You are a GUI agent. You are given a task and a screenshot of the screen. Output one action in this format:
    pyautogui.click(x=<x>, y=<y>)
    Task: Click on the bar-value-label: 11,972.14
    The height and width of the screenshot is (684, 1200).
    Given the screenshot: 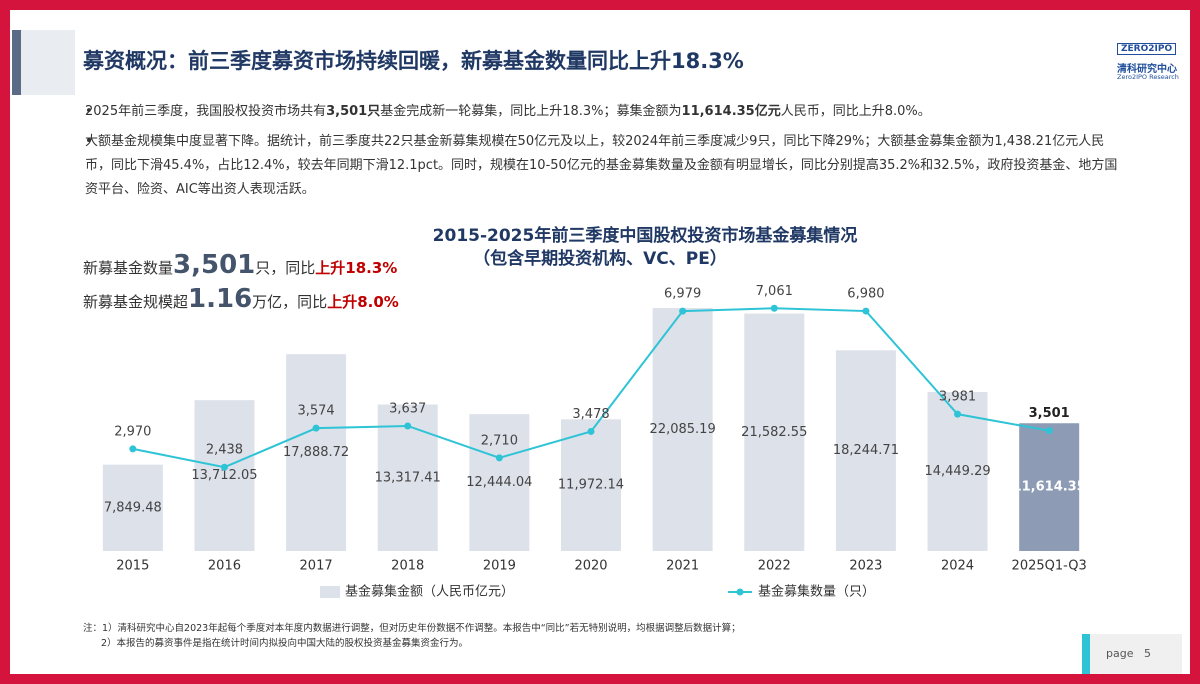 What is the action you would take?
    pyautogui.click(x=591, y=485)
    